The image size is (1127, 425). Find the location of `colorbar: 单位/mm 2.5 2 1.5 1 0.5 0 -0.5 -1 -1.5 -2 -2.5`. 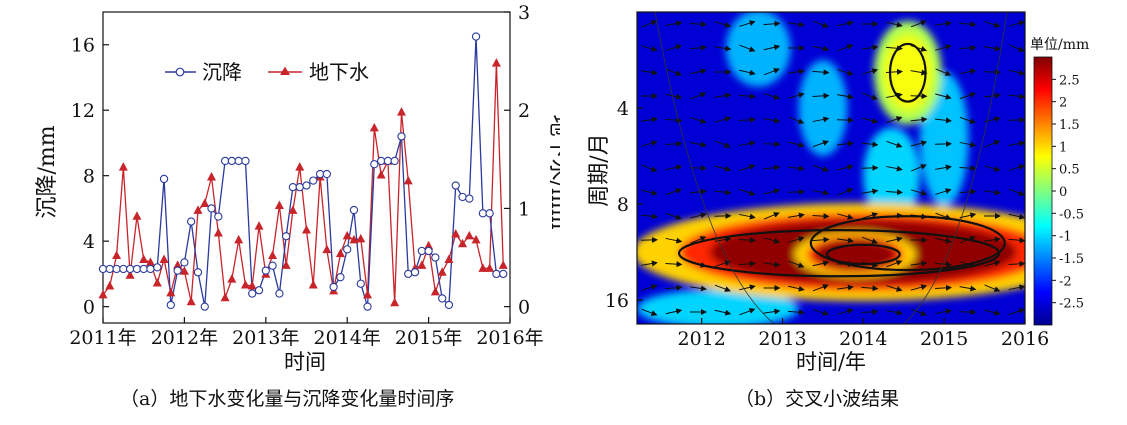

colorbar: 单位/mm 2.5 2 1.5 1 0.5 0 -0.5 -1 -1.5 -2 -2.5 is located at coordinates (1059, 181).